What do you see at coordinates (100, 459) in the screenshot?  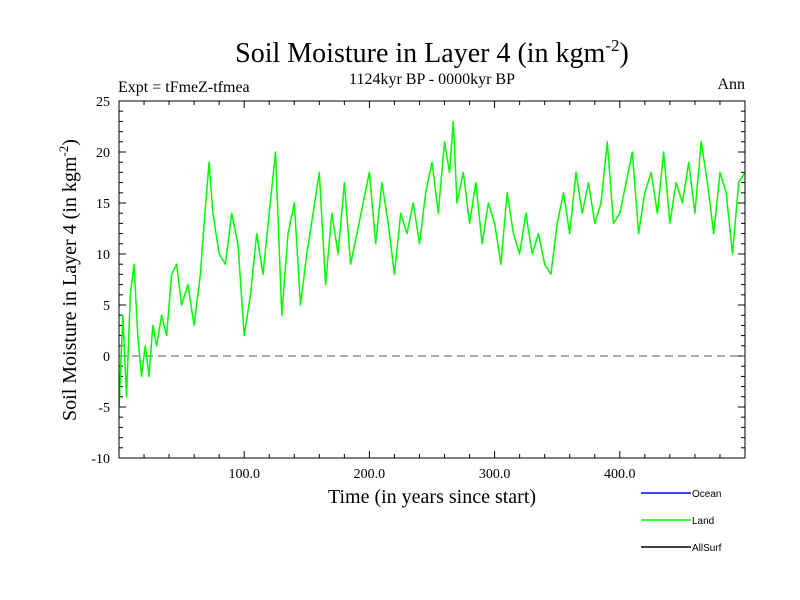 I see `y-tick-label: -10` at bounding box center [100, 459].